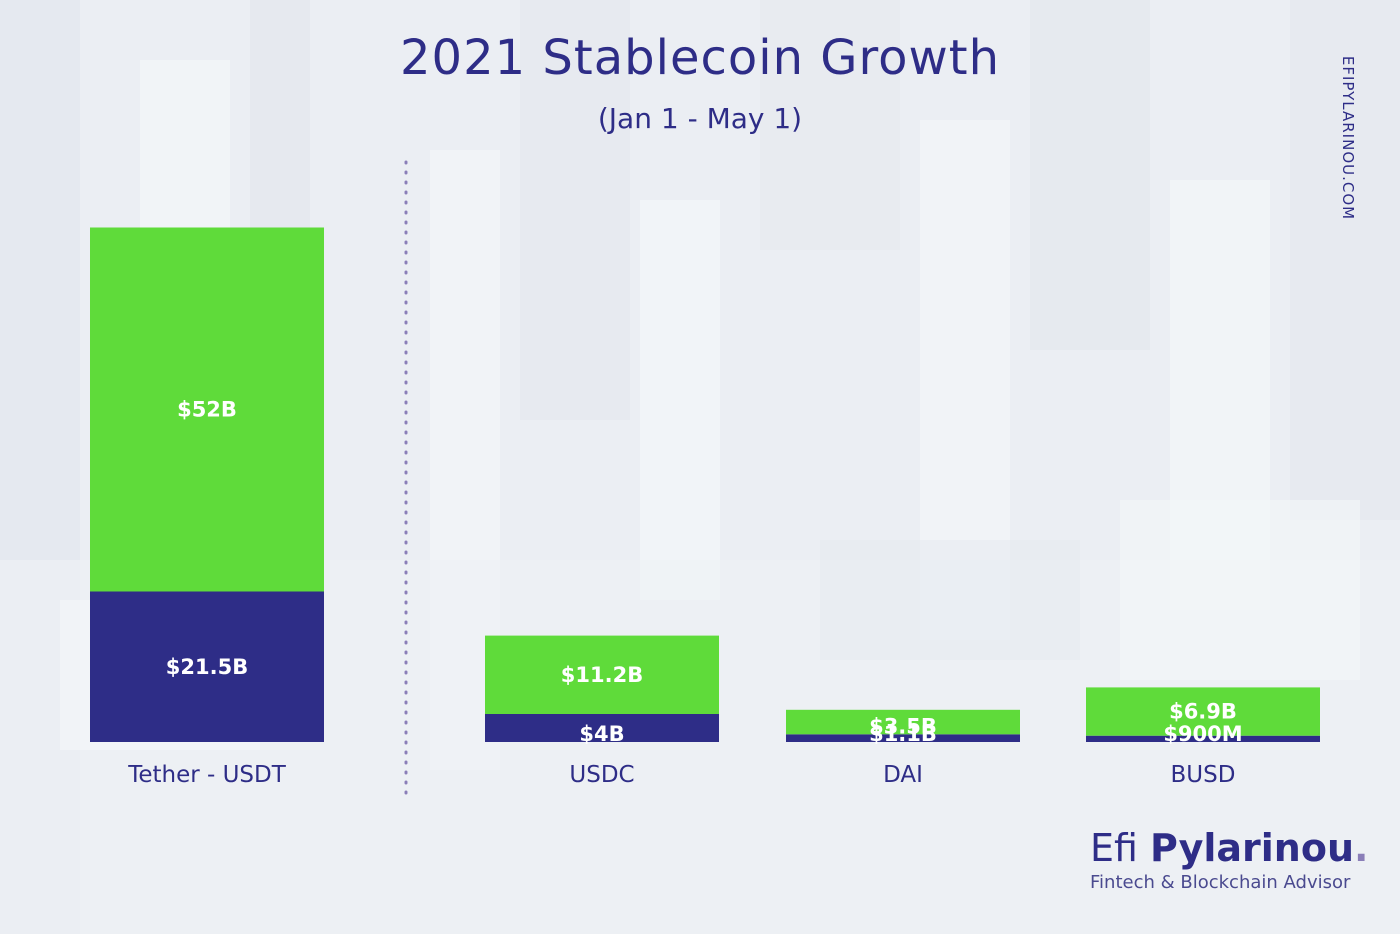  Describe the element at coordinates (681, 775) in the screenshot. I see `category-labels-group: Tether - USDT USDC DAI BUSD` at that location.